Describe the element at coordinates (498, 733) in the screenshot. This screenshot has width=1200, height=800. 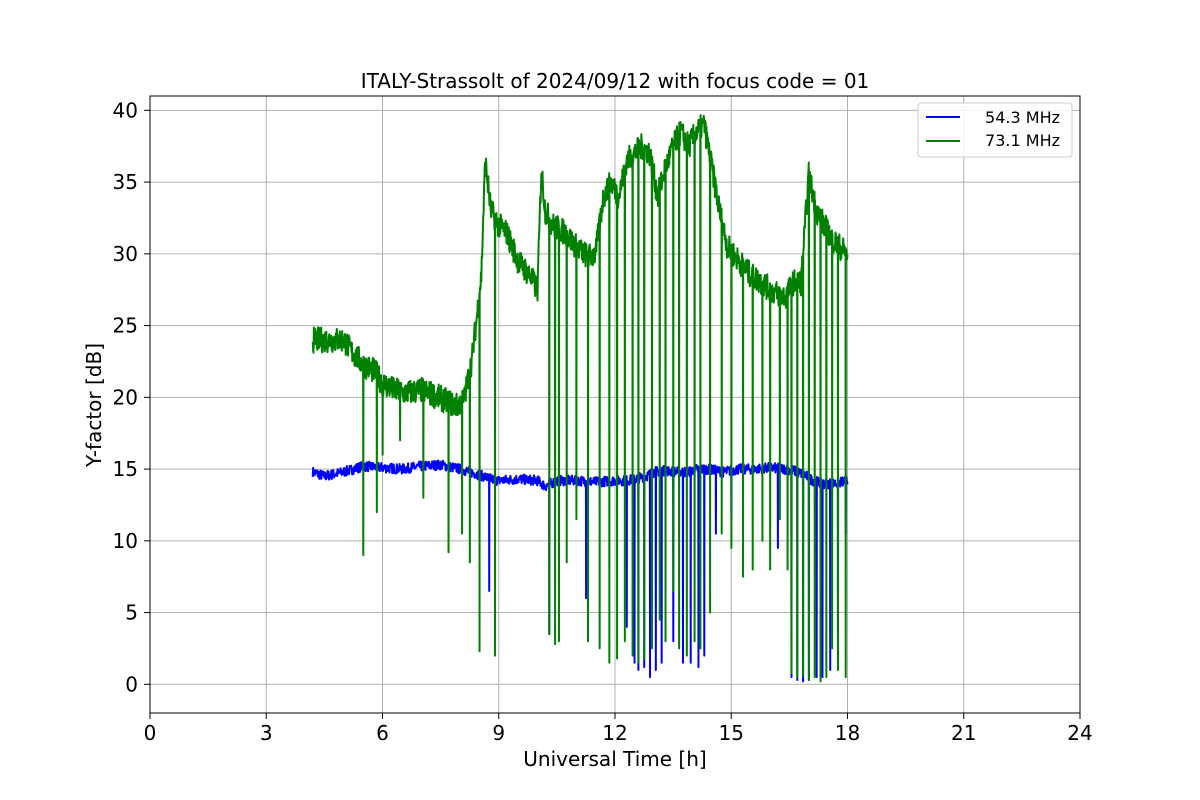
I see `x-tick-label: 9` at that location.